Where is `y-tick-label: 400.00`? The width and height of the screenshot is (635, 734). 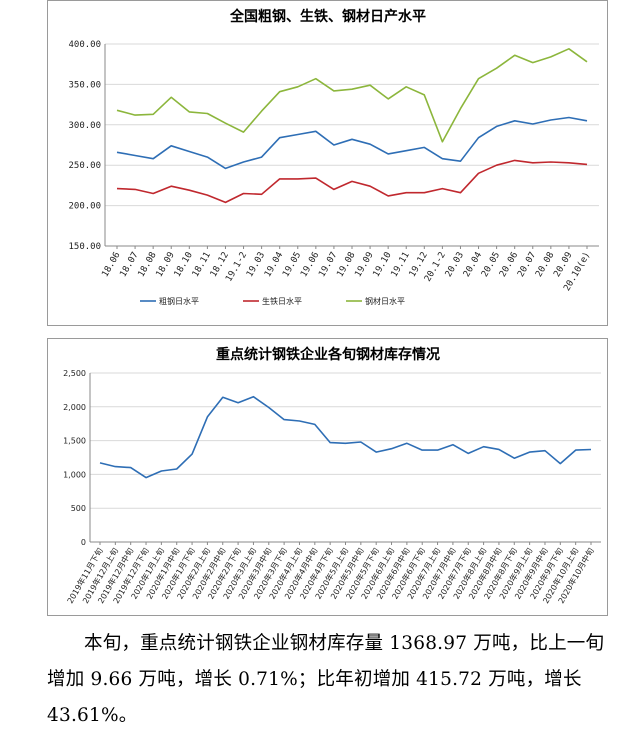
y-tick-label: 400.00 is located at coordinates (84, 45).